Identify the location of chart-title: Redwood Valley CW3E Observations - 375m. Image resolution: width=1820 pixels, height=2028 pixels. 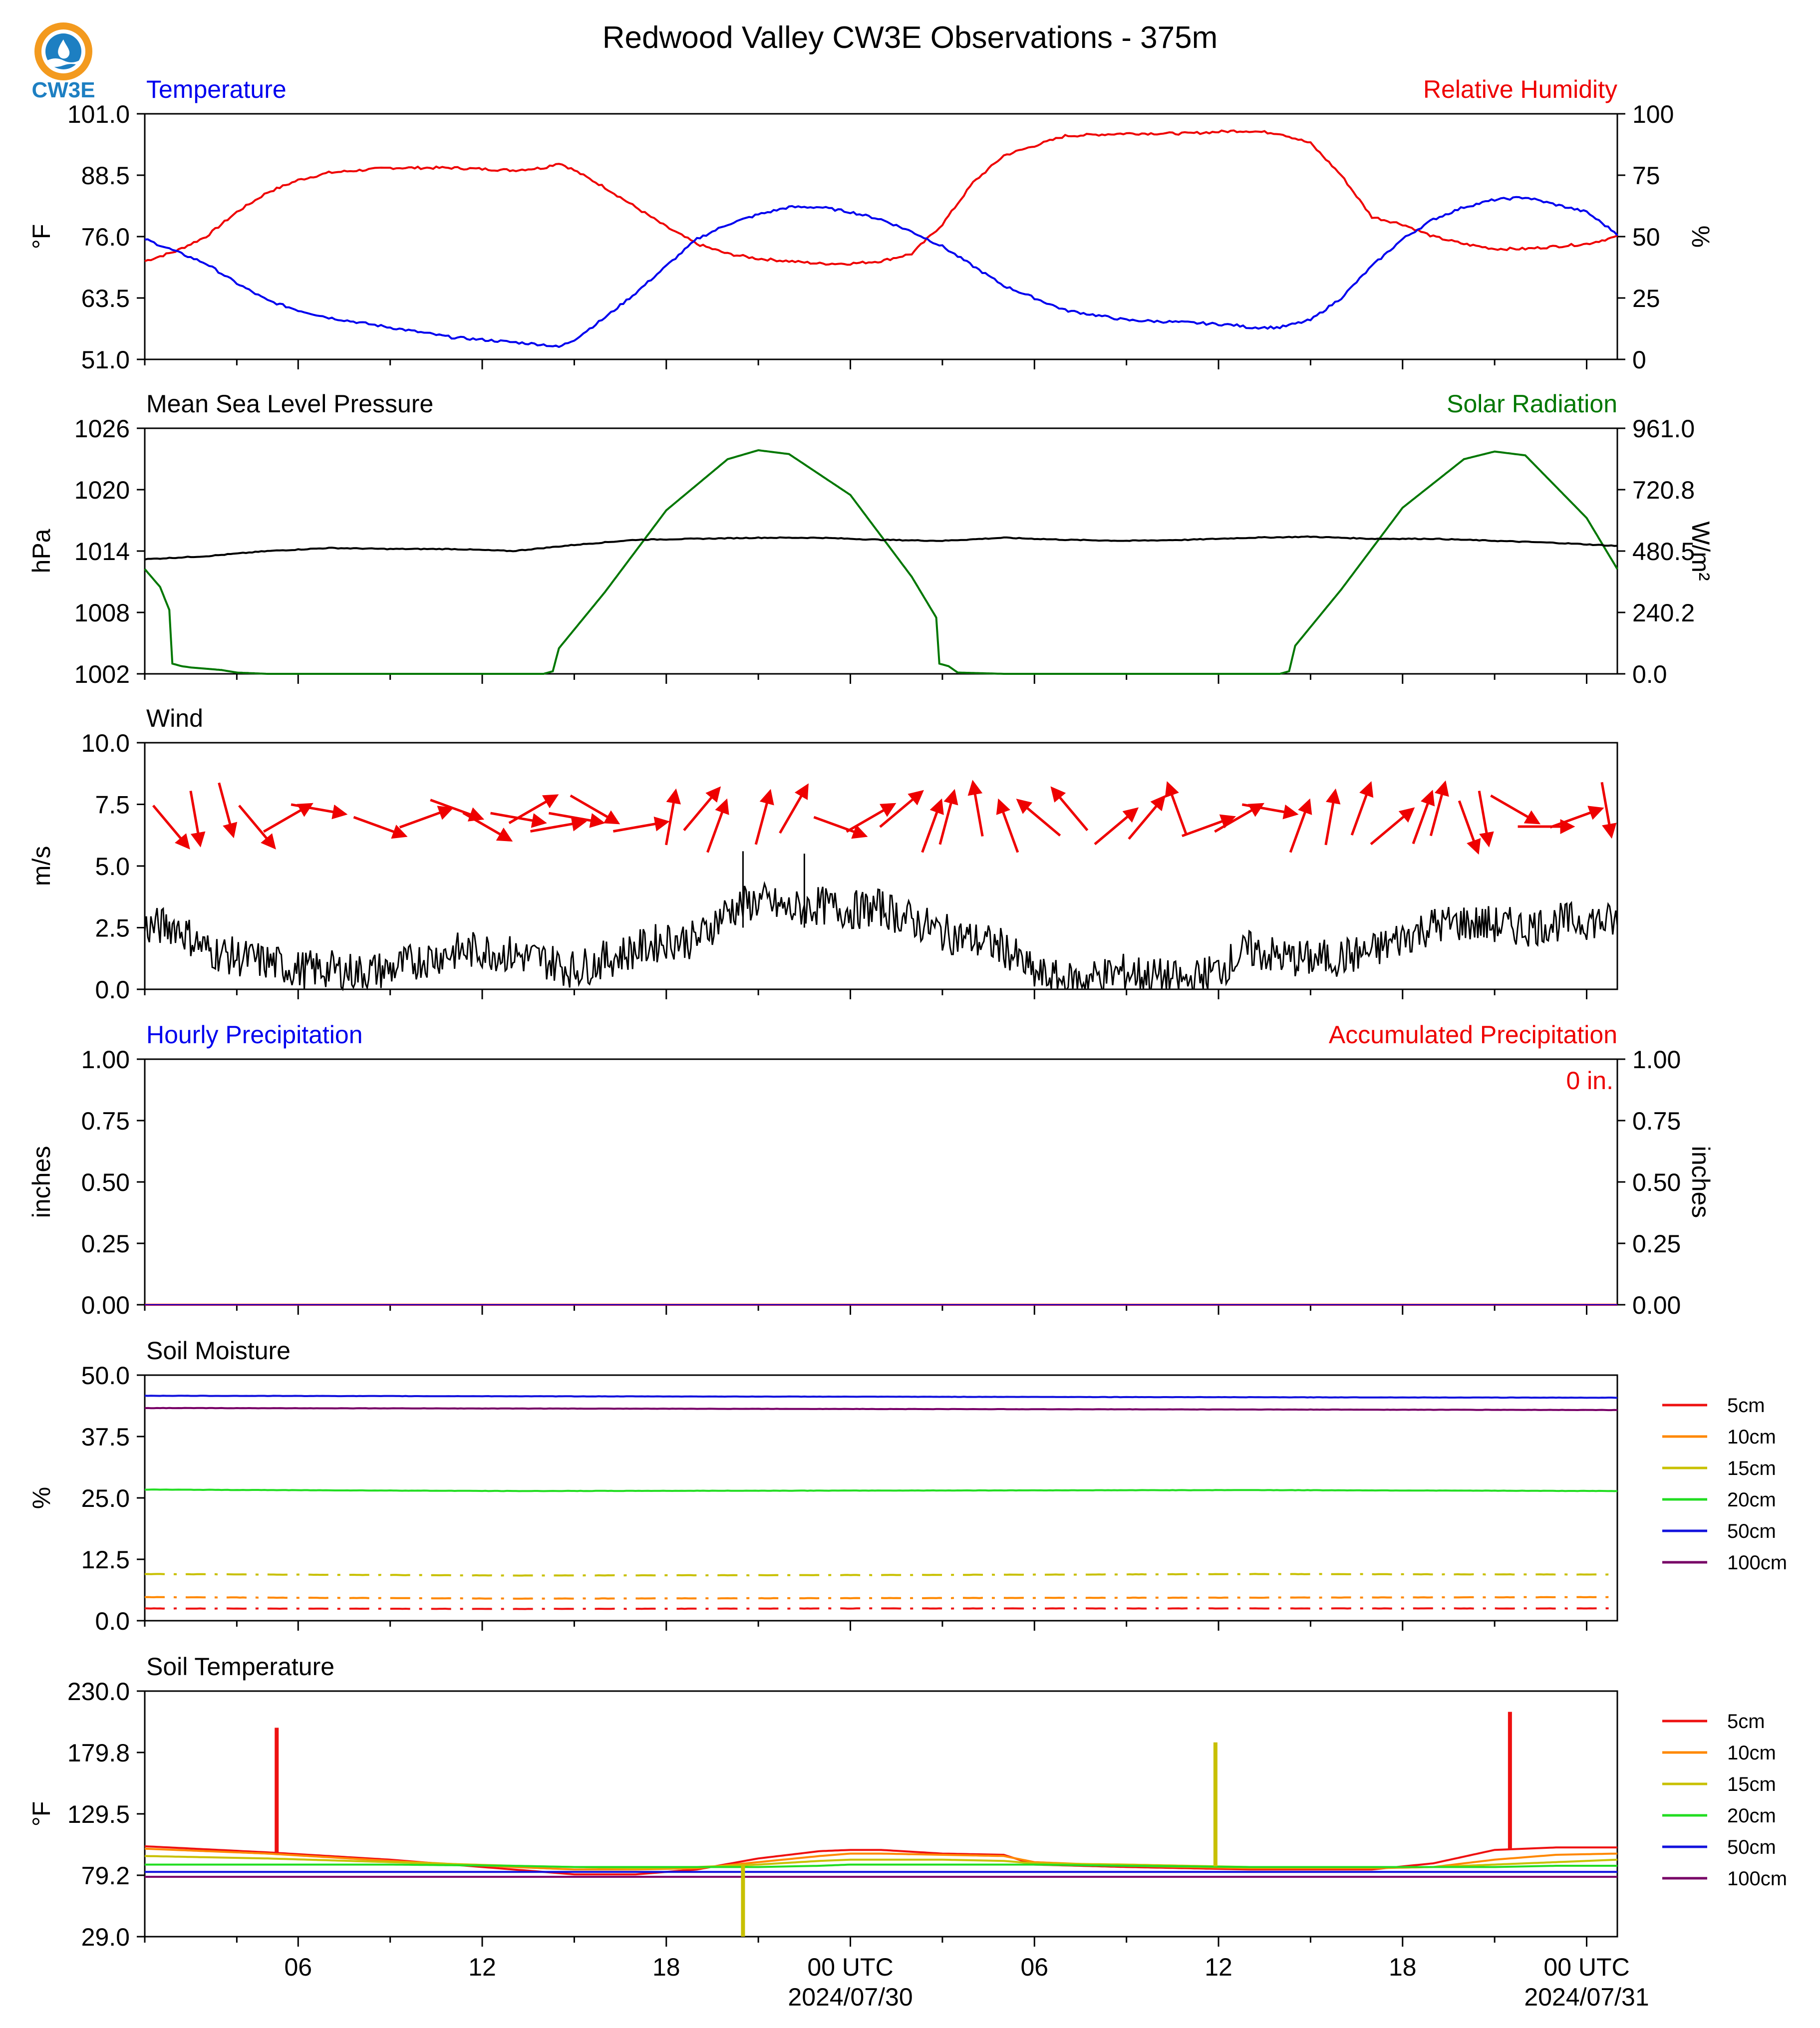
(910, 37).